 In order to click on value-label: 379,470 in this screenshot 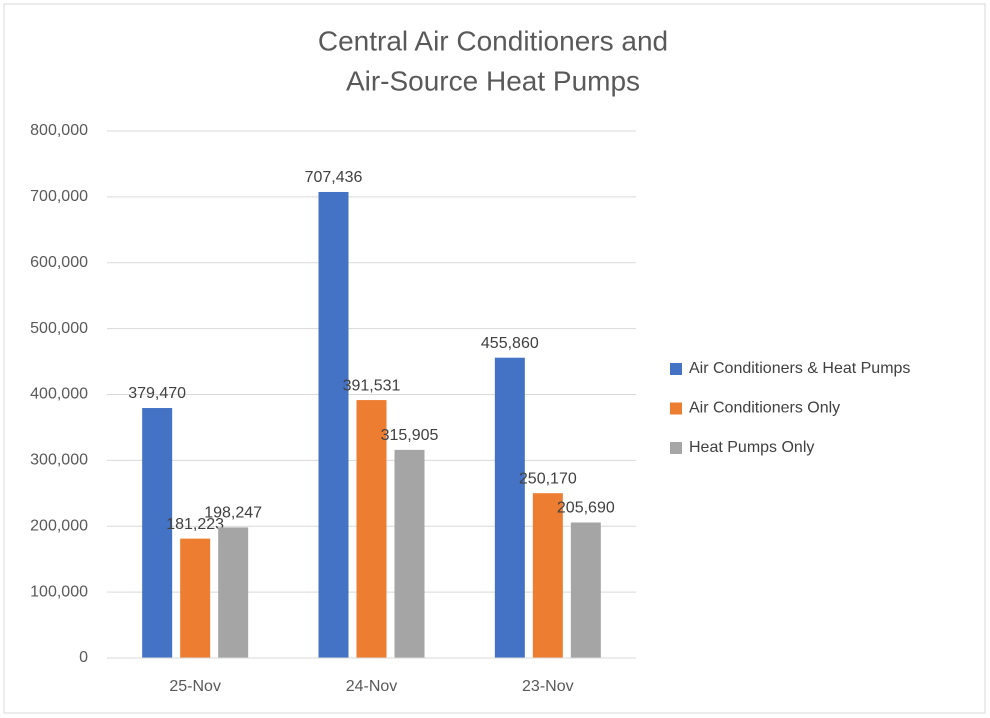, I will do `click(157, 393)`.